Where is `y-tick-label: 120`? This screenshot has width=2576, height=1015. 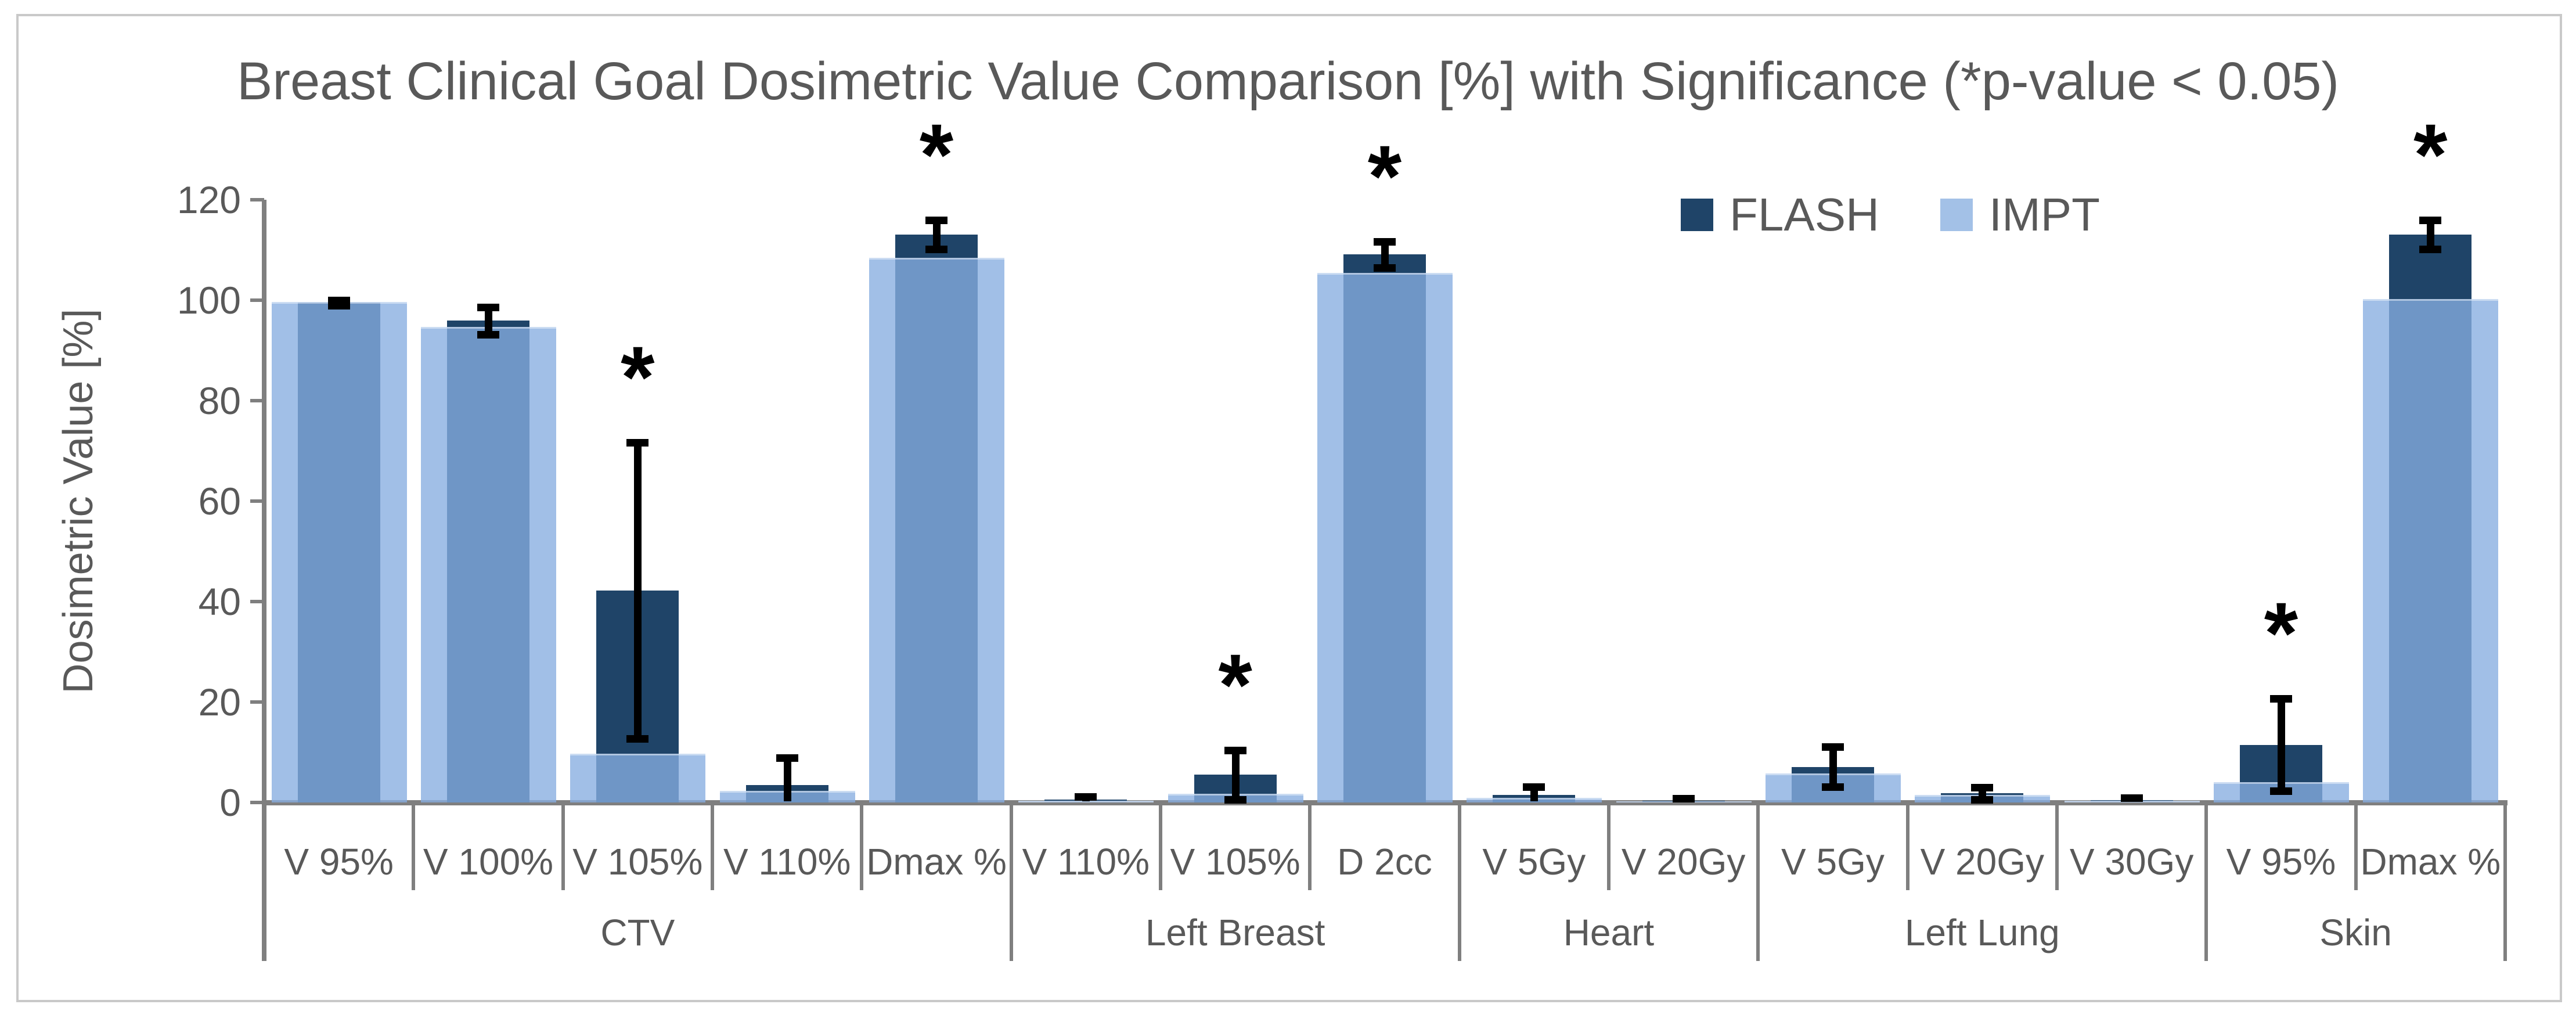 y-tick-label: 120 is located at coordinates (208, 199).